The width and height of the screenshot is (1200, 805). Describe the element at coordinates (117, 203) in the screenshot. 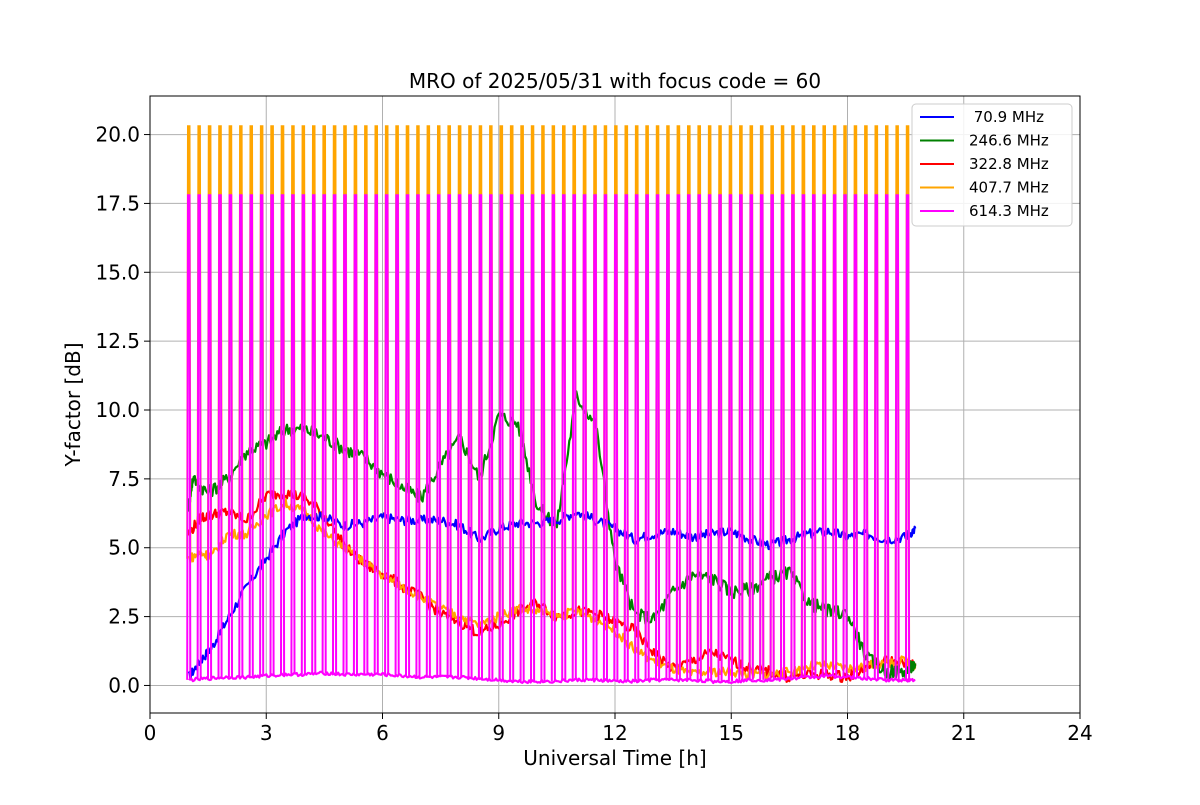

I see `y-tick-label: 17.5` at that location.